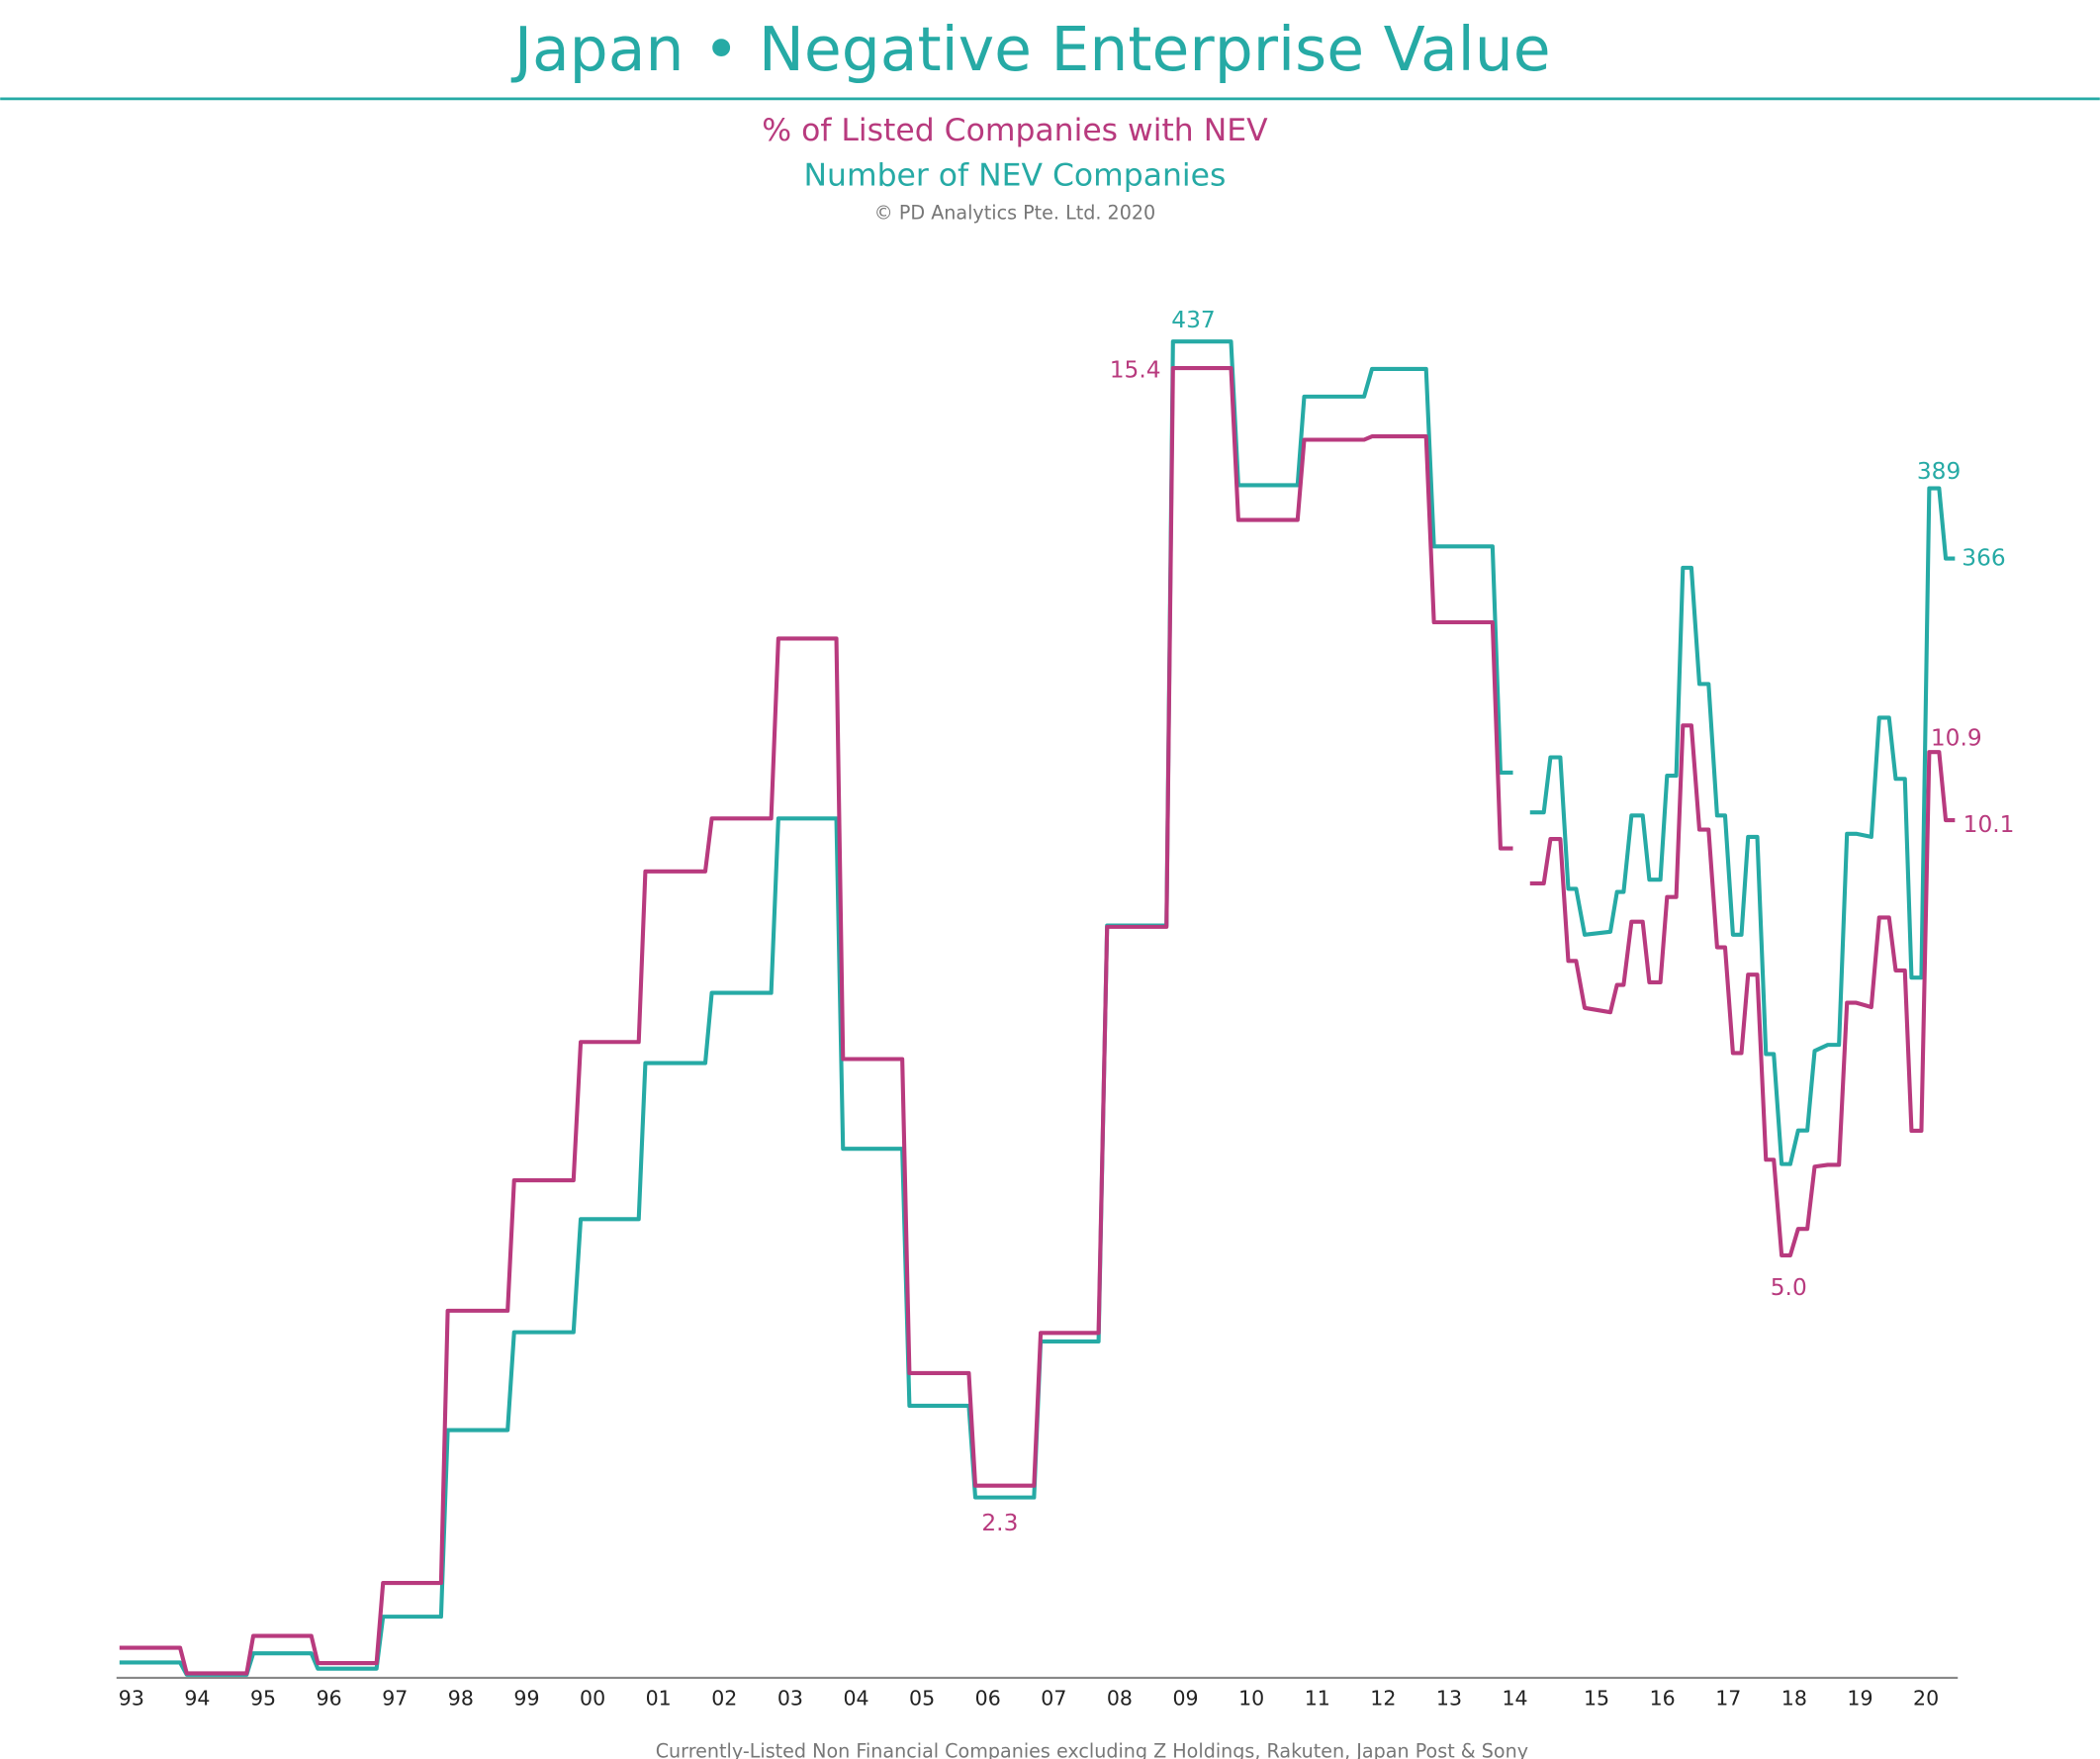 The height and width of the screenshot is (1759, 2100). I want to click on label-pct-latest: 10.1, so click(1989, 824).